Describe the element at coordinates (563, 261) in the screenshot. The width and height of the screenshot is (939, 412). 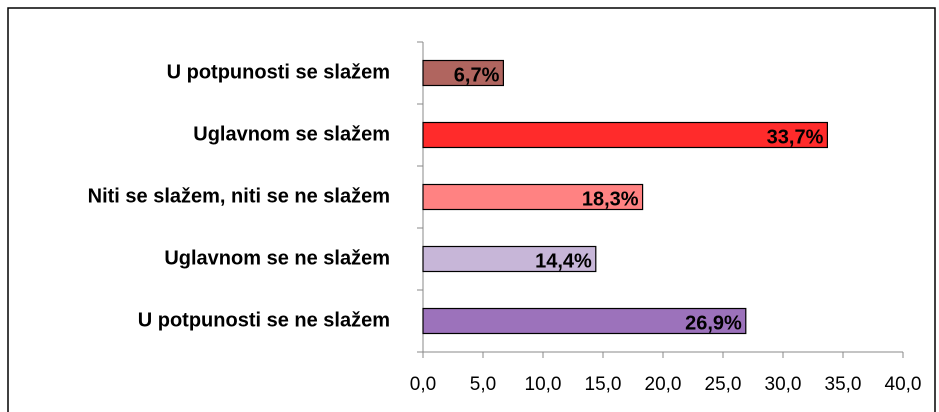
I see `data-label: 14,4%` at that location.